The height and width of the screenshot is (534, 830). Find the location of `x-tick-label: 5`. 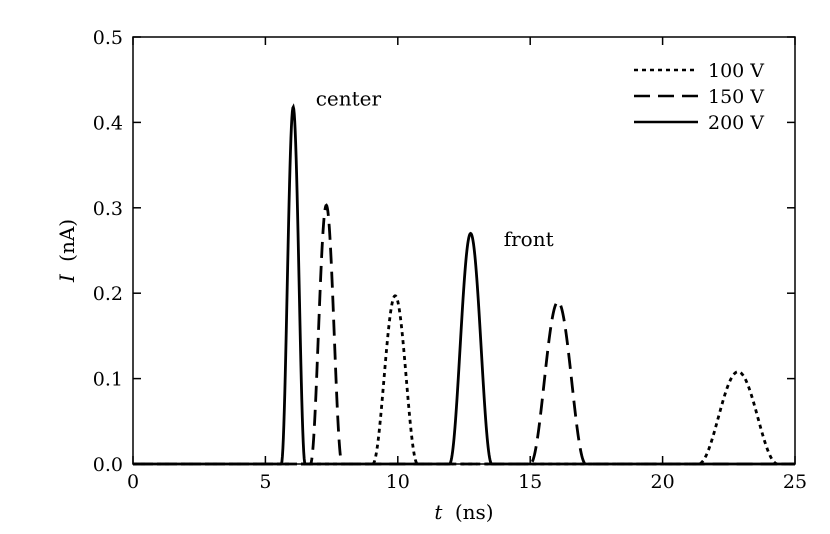

x-tick-label: 5 is located at coordinates (265, 482).